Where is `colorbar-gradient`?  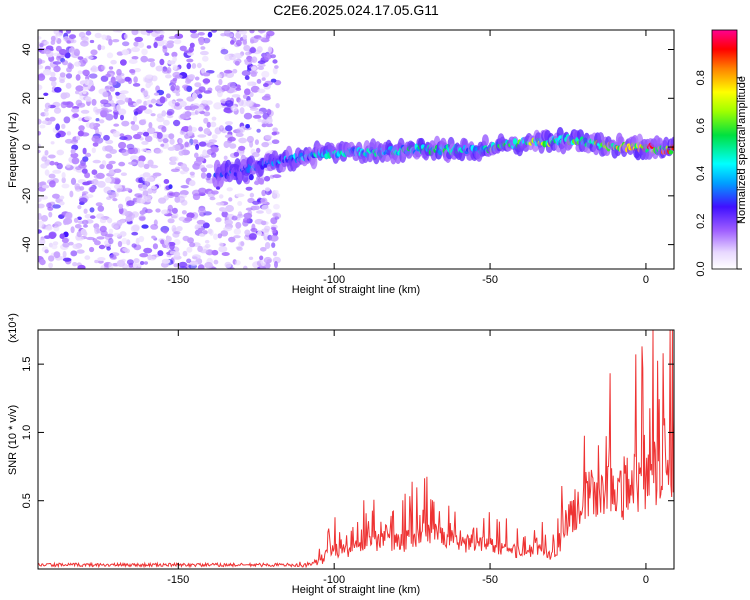 colorbar-gradient is located at coordinates (724, 149).